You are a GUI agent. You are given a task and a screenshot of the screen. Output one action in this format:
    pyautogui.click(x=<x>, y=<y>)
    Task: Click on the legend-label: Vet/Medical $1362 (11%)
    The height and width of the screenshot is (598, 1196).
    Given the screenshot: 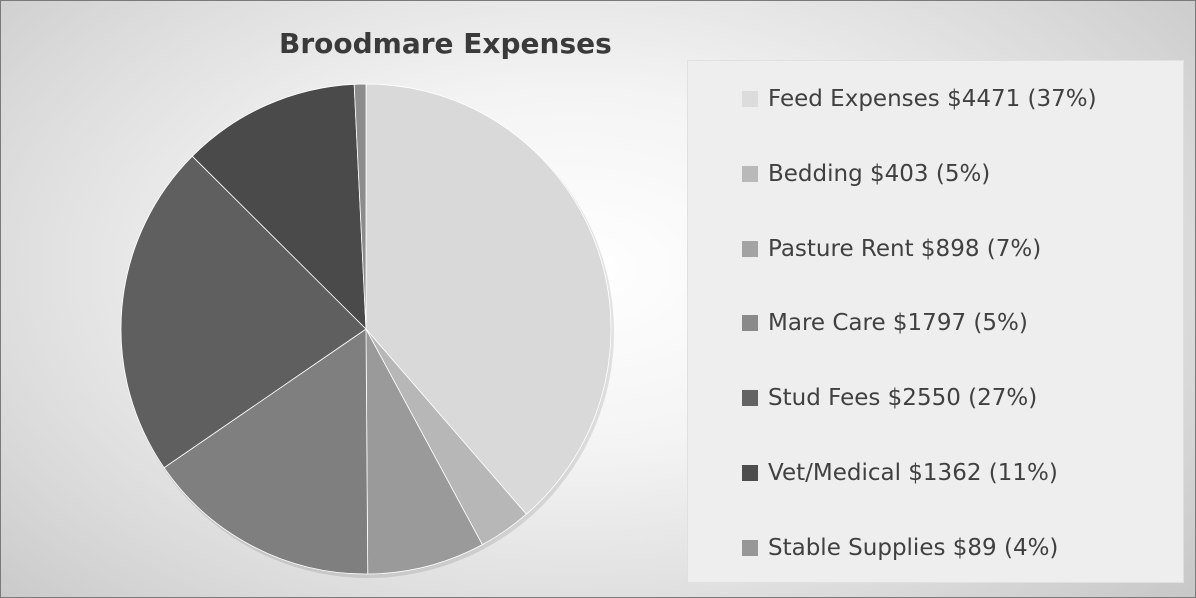 What is the action you would take?
    pyautogui.click(x=913, y=473)
    